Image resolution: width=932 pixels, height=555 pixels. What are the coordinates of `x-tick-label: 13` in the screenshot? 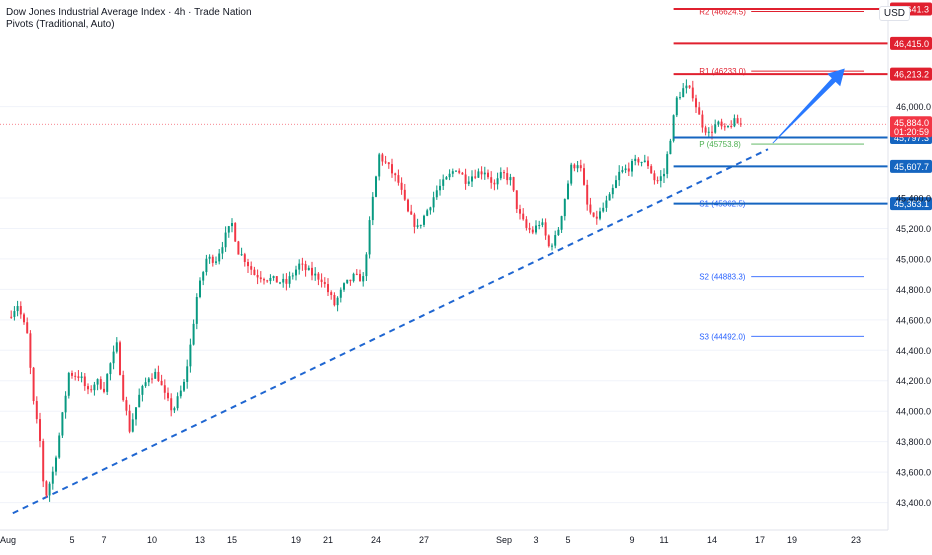 It's located at (200, 540).